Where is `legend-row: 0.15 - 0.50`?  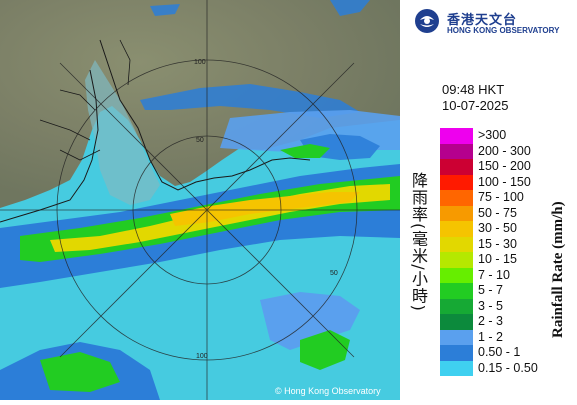
legend-row: 0.15 - 0.50 is located at coordinates (508, 368).